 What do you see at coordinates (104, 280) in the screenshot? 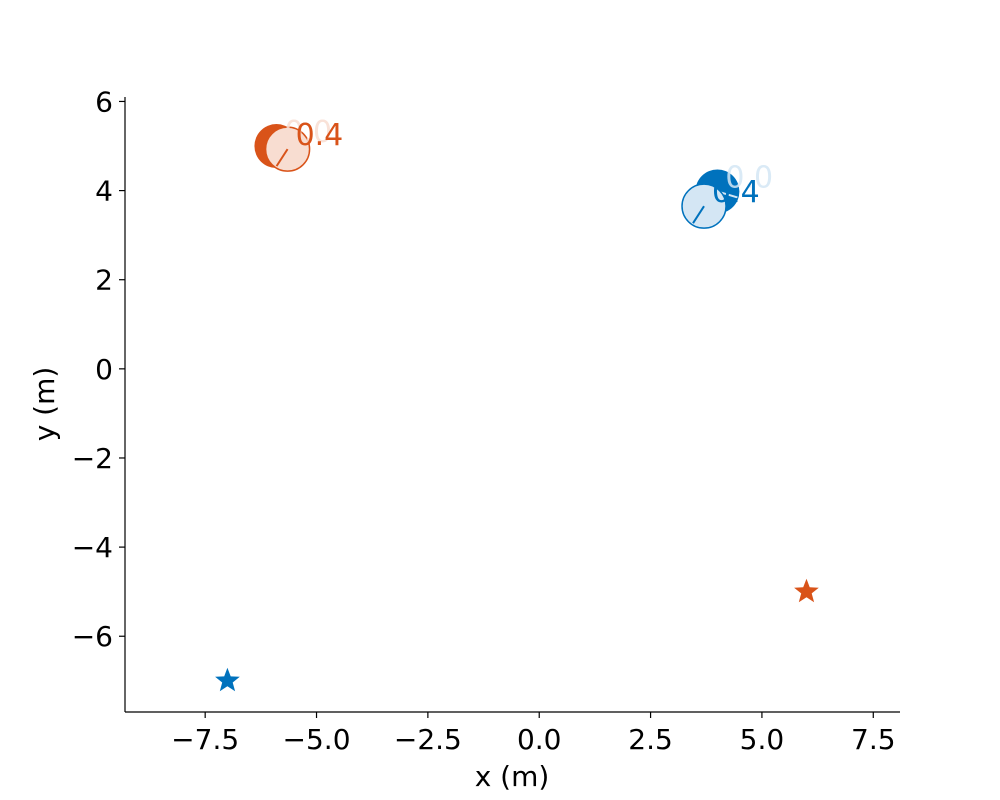
I see `y-tick-label: 2` at bounding box center [104, 280].